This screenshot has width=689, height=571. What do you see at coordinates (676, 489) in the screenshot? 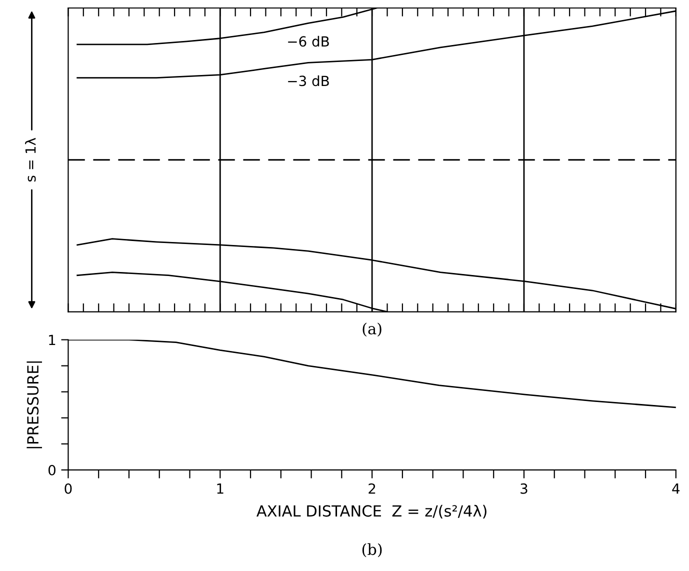
I see `x-tick-label: 4` at bounding box center [676, 489].